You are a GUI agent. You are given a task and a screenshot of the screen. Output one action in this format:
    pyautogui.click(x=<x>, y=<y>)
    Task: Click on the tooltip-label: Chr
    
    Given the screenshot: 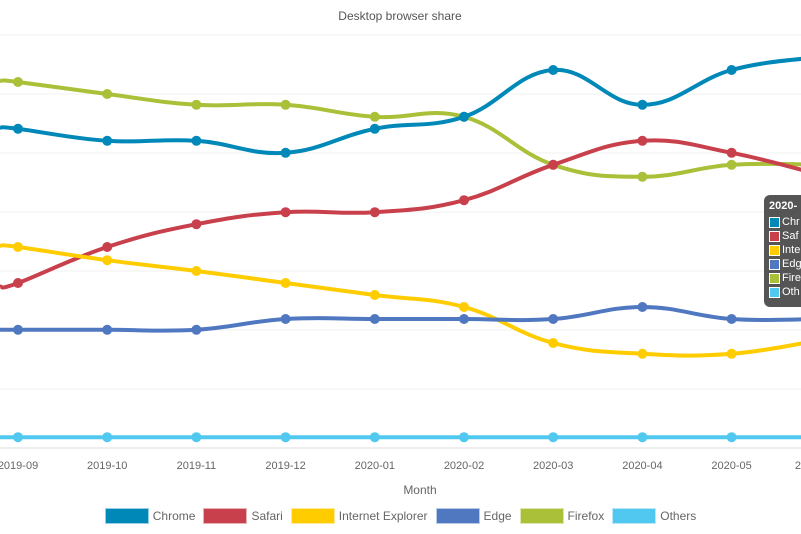 What is the action you would take?
    pyautogui.click(x=791, y=222)
    